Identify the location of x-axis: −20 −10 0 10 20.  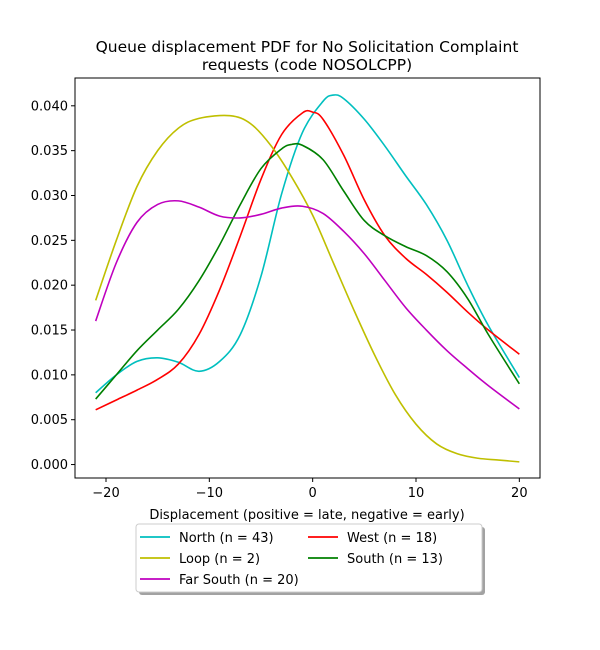
(310, 489).